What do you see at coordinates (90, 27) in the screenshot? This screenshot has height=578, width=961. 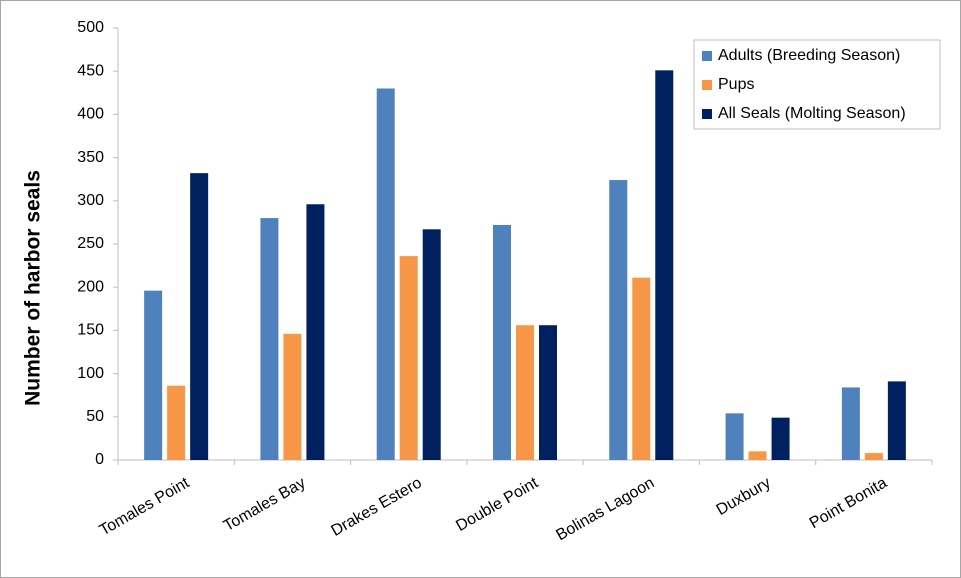 I see `y-tick-label: 500` at bounding box center [90, 27].